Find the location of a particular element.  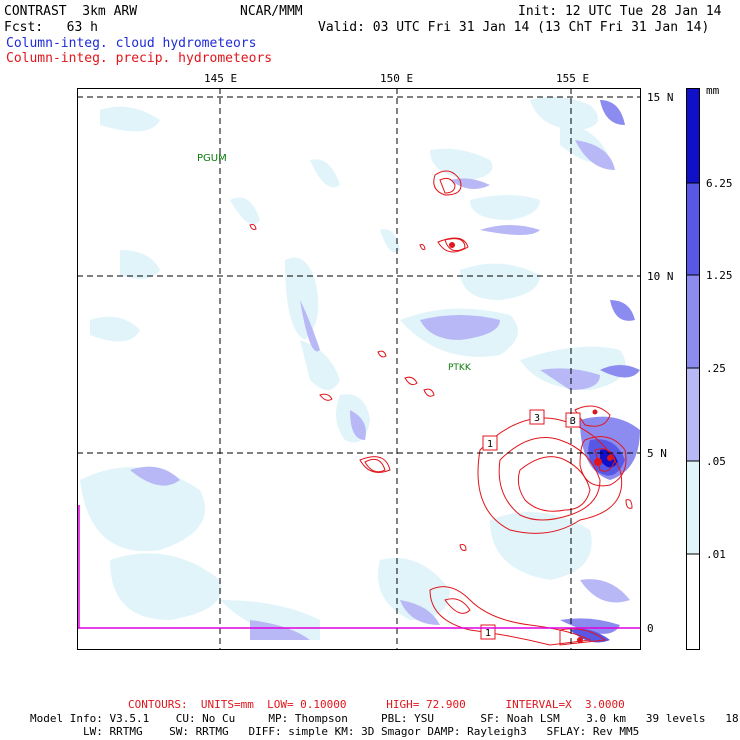

lon-label-150: 150 E is located at coordinates (397, 78).